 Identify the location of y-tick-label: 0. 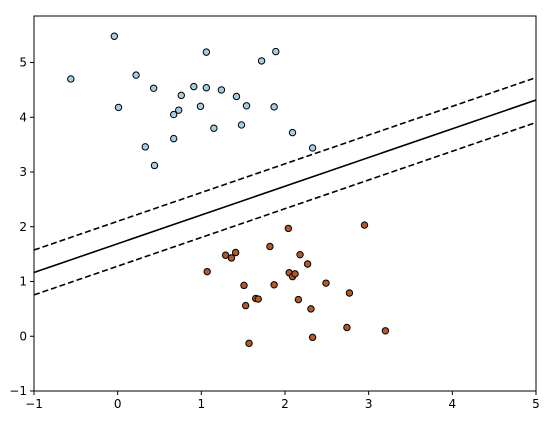
(23, 336).